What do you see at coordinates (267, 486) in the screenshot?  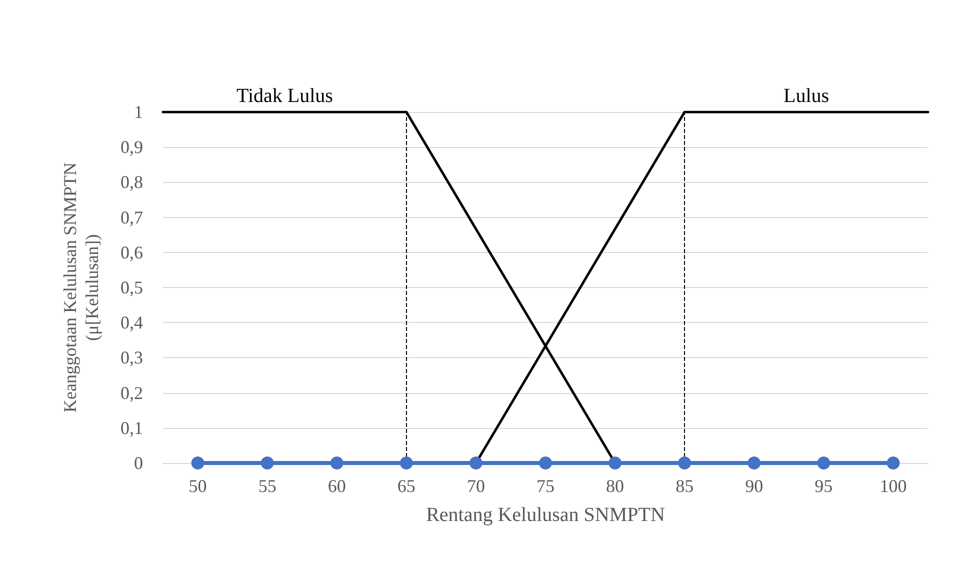 I see `x-tick-label: 55` at bounding box center [267, 486].